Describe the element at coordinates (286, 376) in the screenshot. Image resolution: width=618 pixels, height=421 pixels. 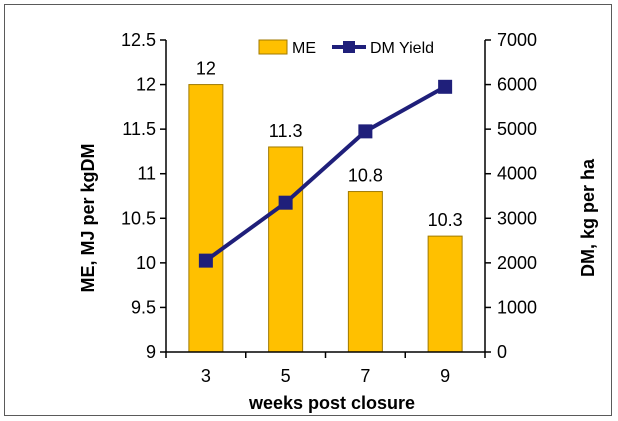
I see `x-tick-label-5: 5` at that location.